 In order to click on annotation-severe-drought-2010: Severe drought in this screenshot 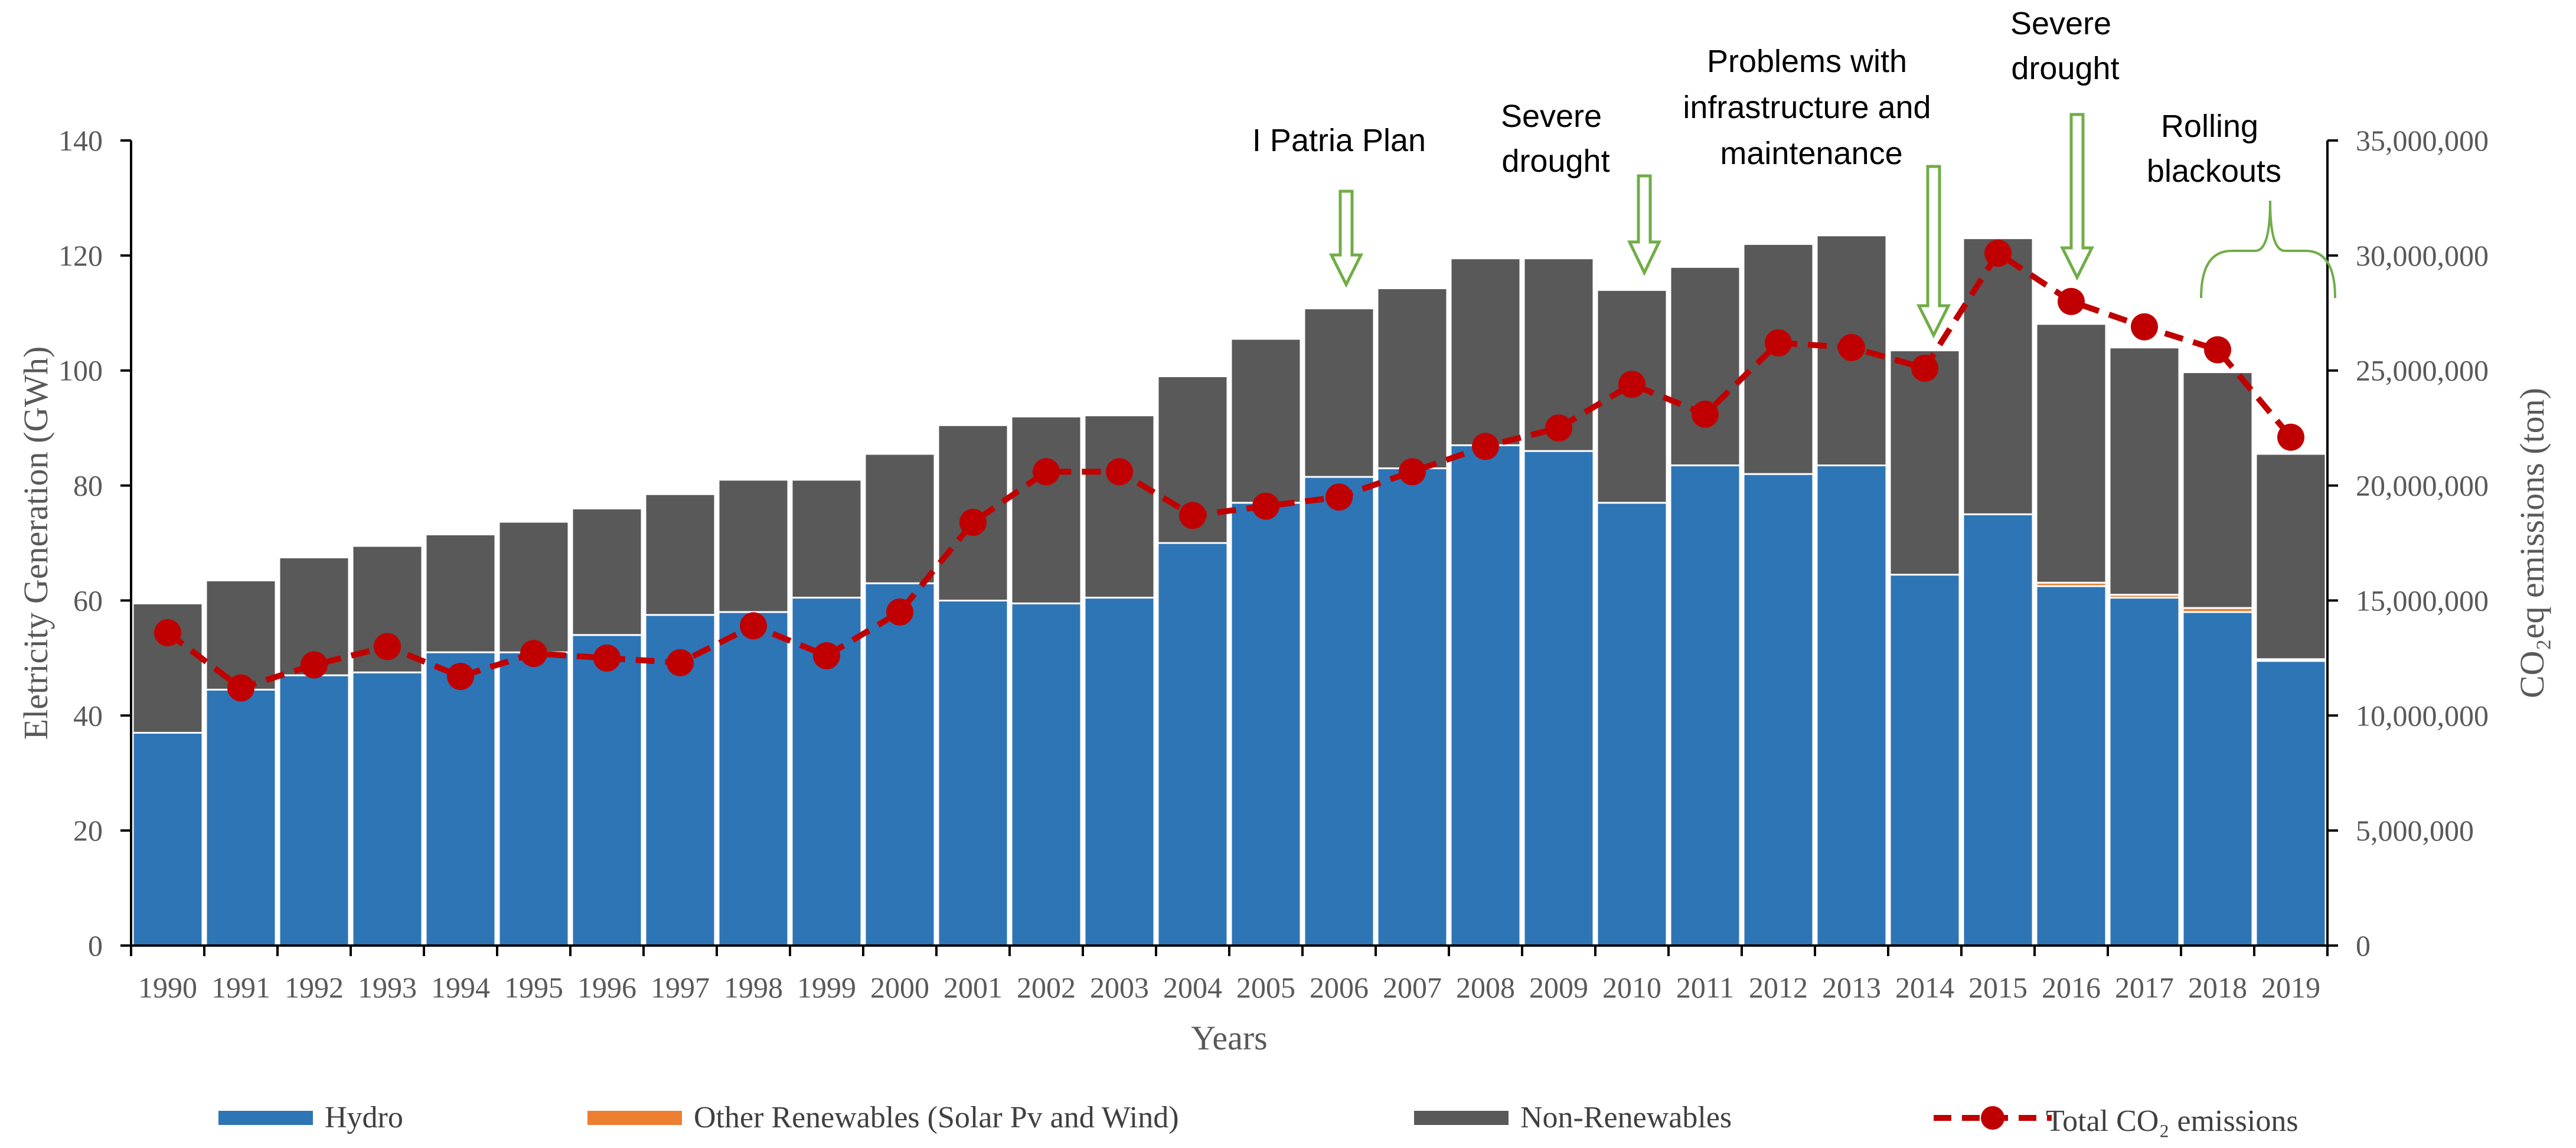, I will do `click(1556, 139)`.